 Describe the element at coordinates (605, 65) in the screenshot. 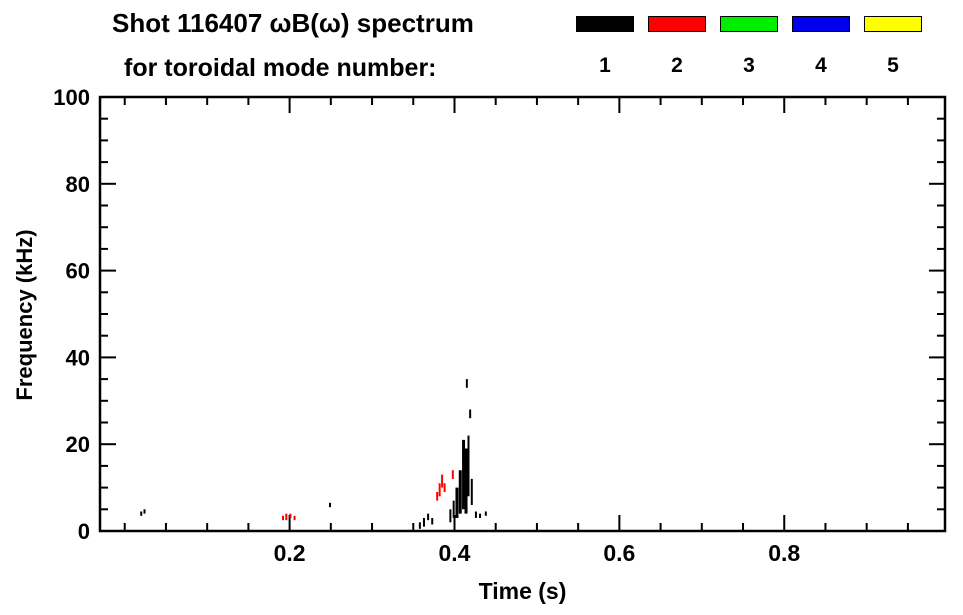

I see `legend-label: 1` at that location.